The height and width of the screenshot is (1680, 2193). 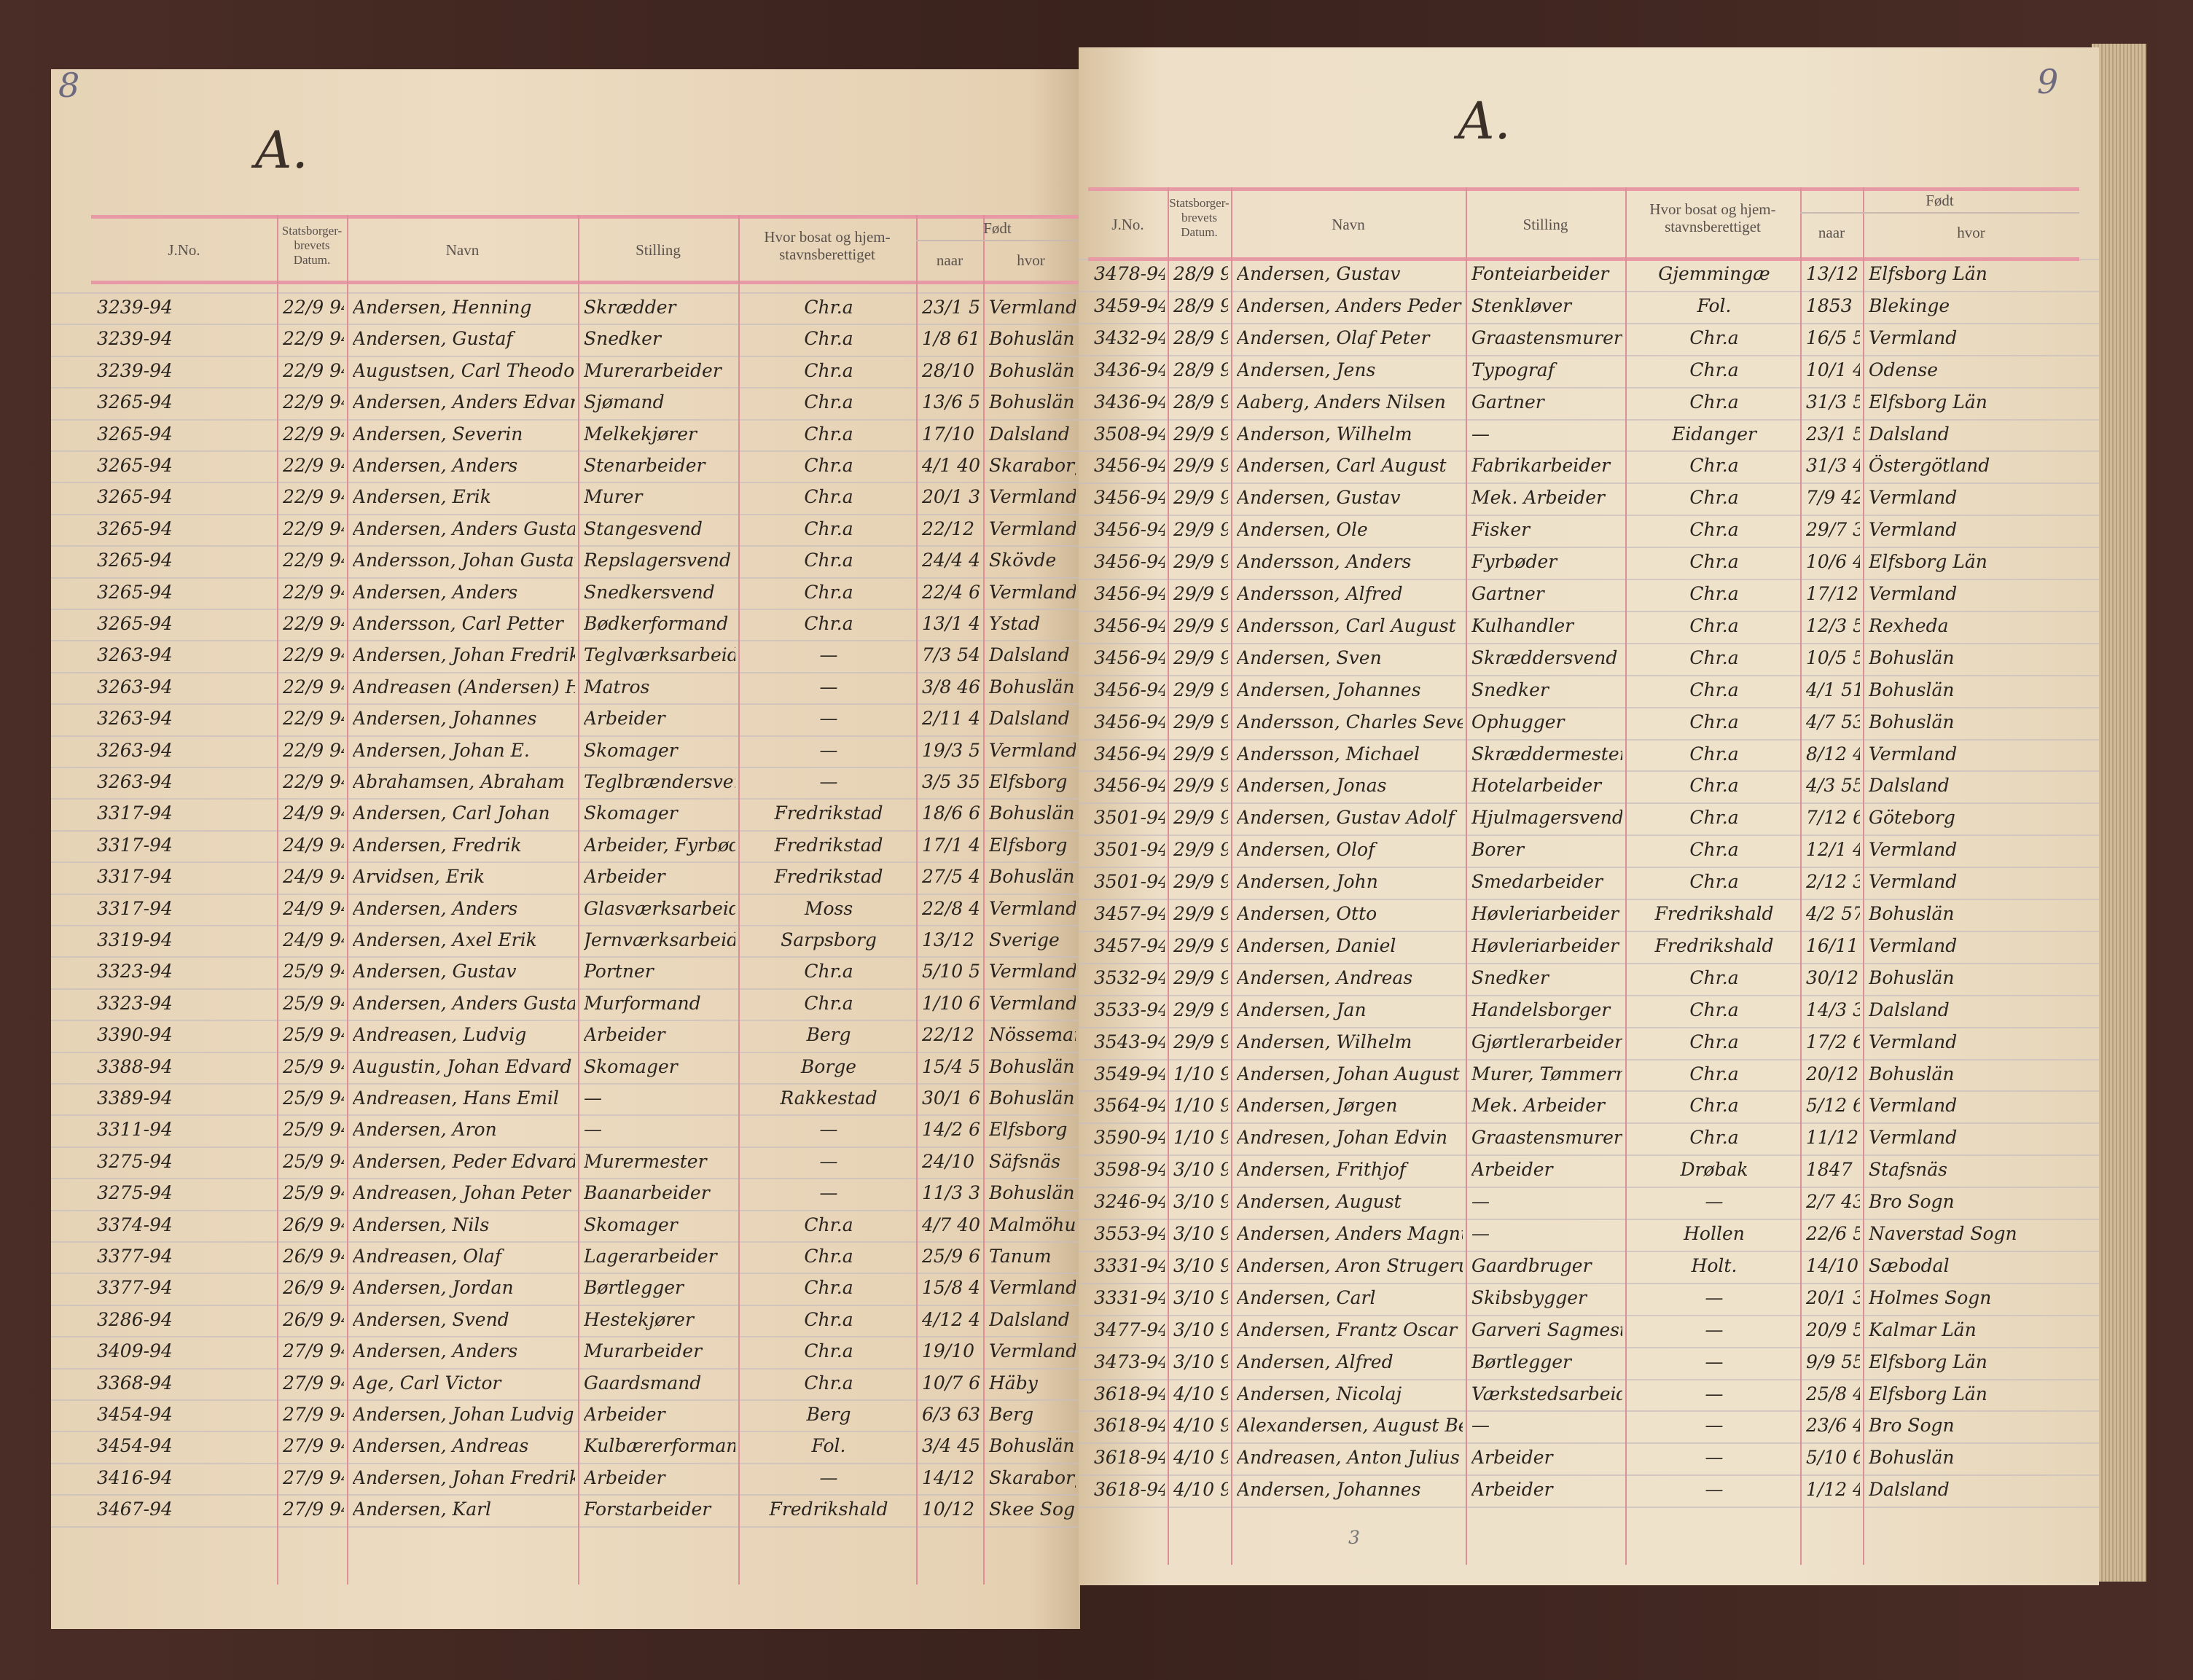 What do you see at coordinates (951, 1477) in the screenshot?
I see `cell-naar: 14/12 50` at bounding box center [951, 1477].